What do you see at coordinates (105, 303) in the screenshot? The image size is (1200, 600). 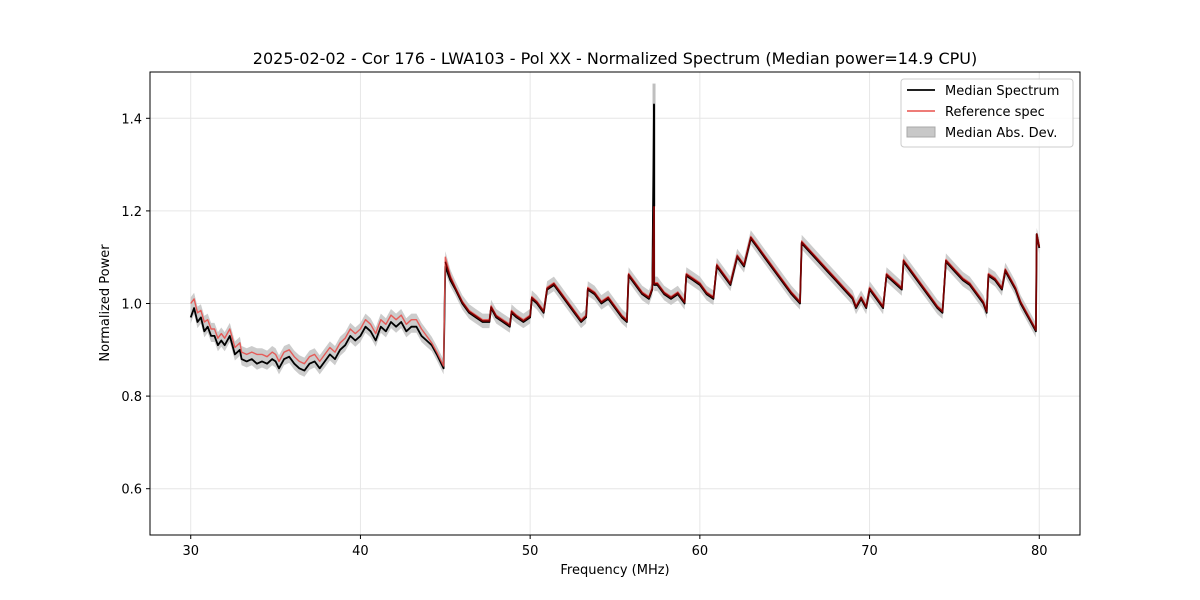 I see `y-axis-label: Normalized Power` at bounding box center [105, 303].